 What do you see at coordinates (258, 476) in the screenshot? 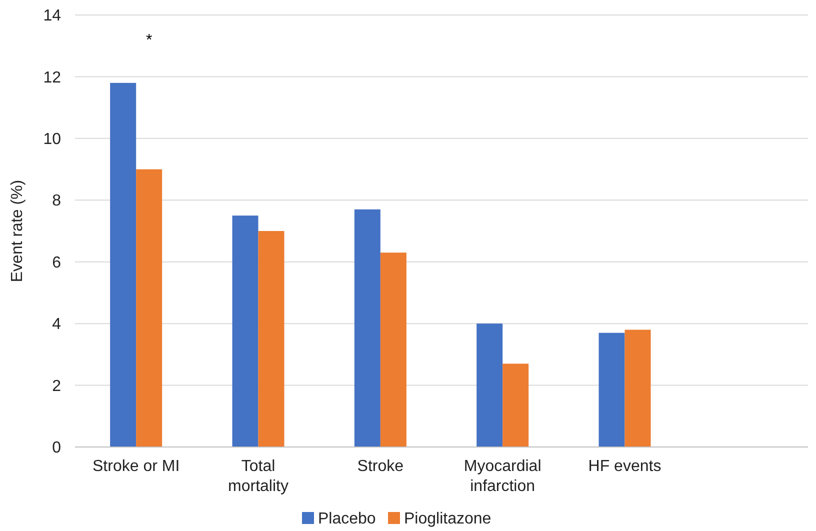
I see `x-tick-label: Total mortality` at bounding box center [258, 476].